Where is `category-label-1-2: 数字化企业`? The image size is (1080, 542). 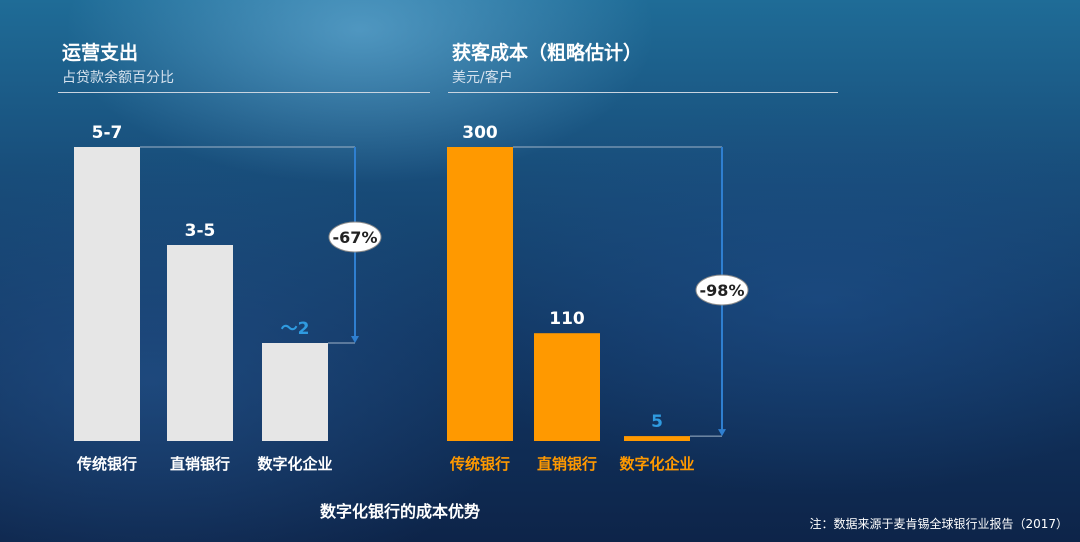 category-label-1-2: 数字化企业 is located at coordinates (656, 464).